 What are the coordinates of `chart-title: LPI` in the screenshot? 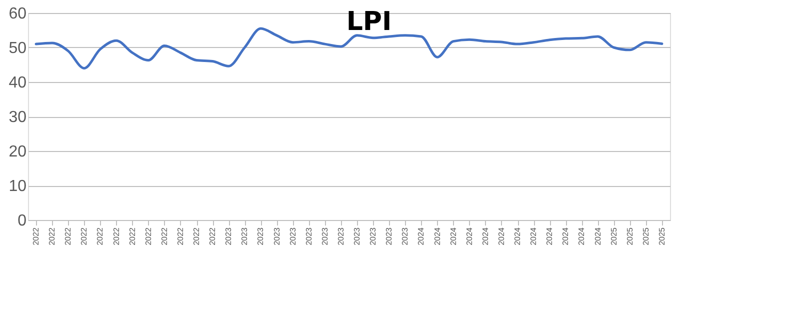 It's located at (369, 22).